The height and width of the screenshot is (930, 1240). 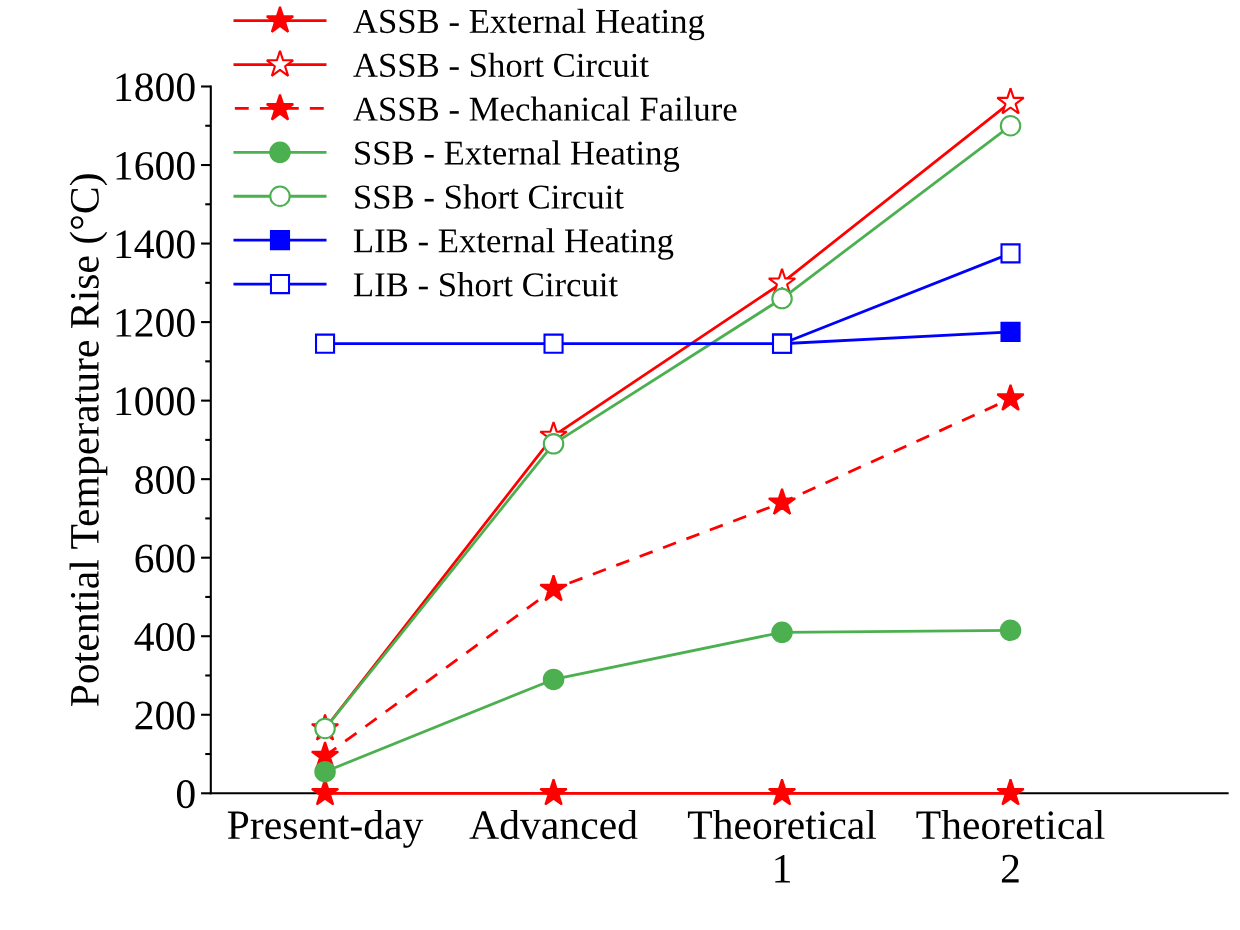 What do you see at coordinates (165, 558) in the screenshot?
I see `y-tick-label: 600` at bounding box center [165, 558].